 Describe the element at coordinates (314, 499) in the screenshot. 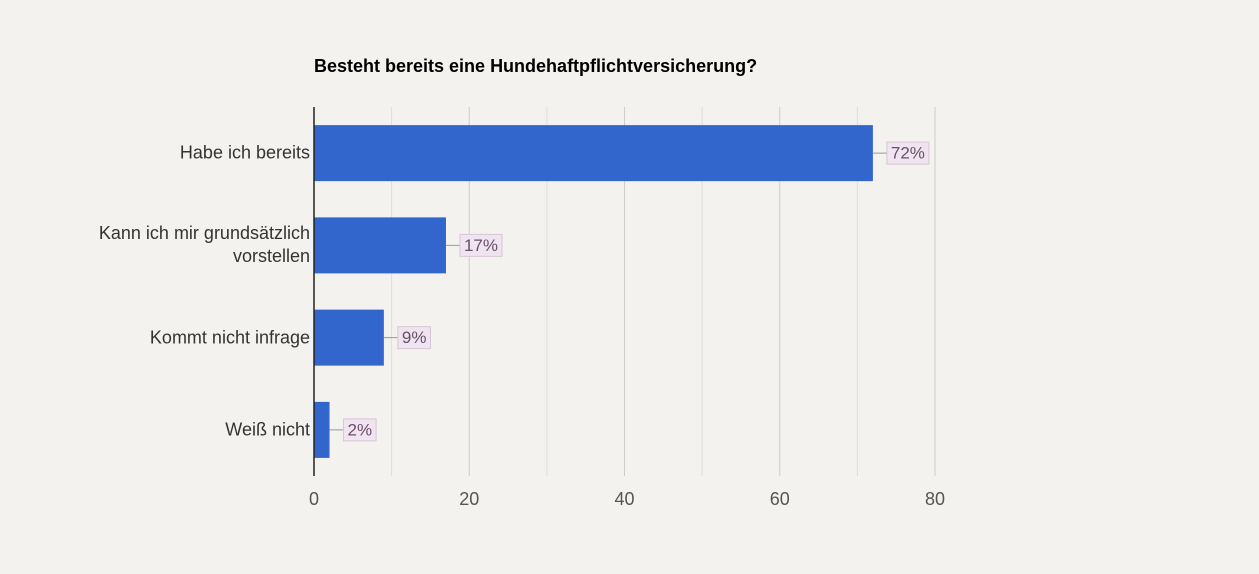

I see `x-tick-label: 0` at that location.